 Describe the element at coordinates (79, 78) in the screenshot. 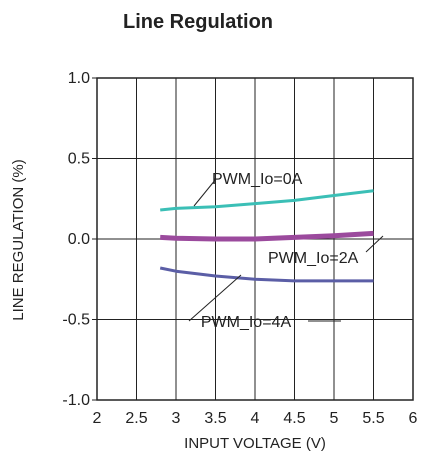

I see `y-tick-label: 1.0` at that location.